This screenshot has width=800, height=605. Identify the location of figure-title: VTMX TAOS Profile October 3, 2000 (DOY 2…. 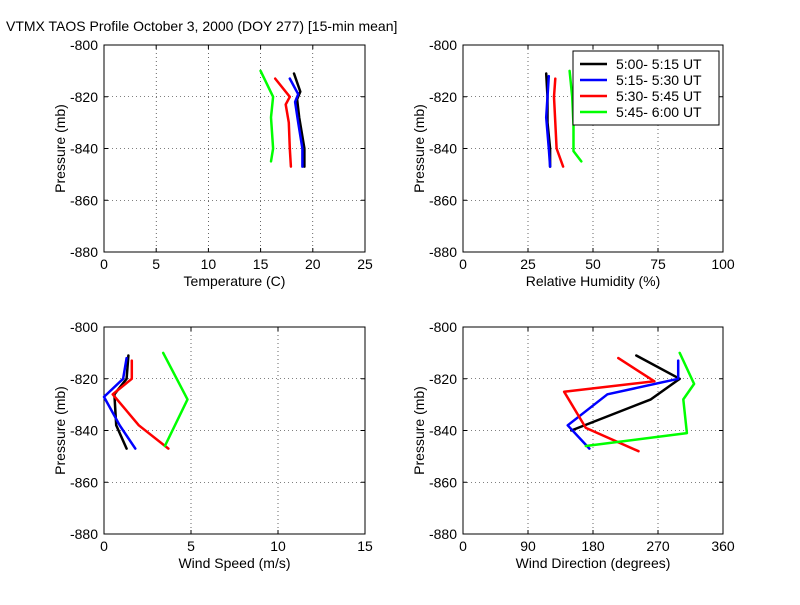
(201, 26).